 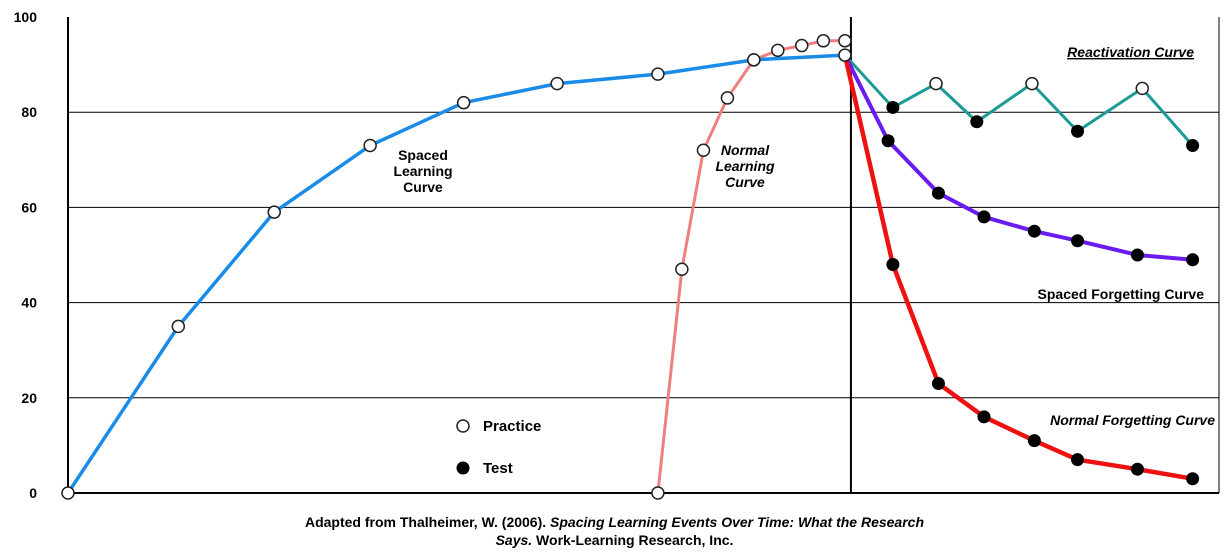 What do you see at coordinates (422, 171) in the screenshot?
I see `spaced-learning-curve-label: Learning` at bounding box center [422, 171].